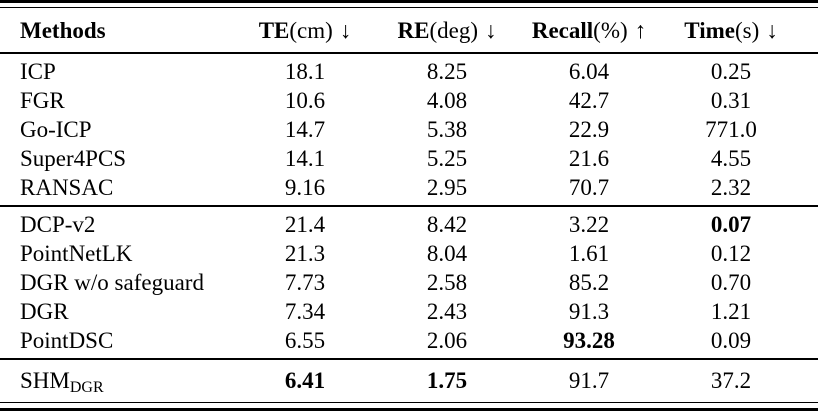  I want to click on method-subscript: DGR, so click(86, 387).